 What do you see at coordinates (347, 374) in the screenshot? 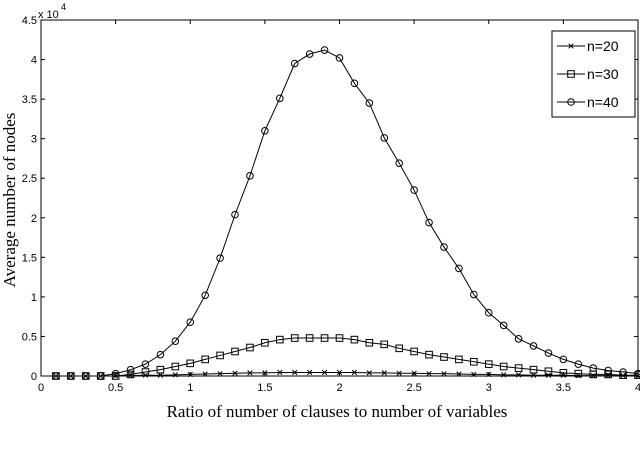
I see `series-line-n=20` at bounding box center [347, 374].